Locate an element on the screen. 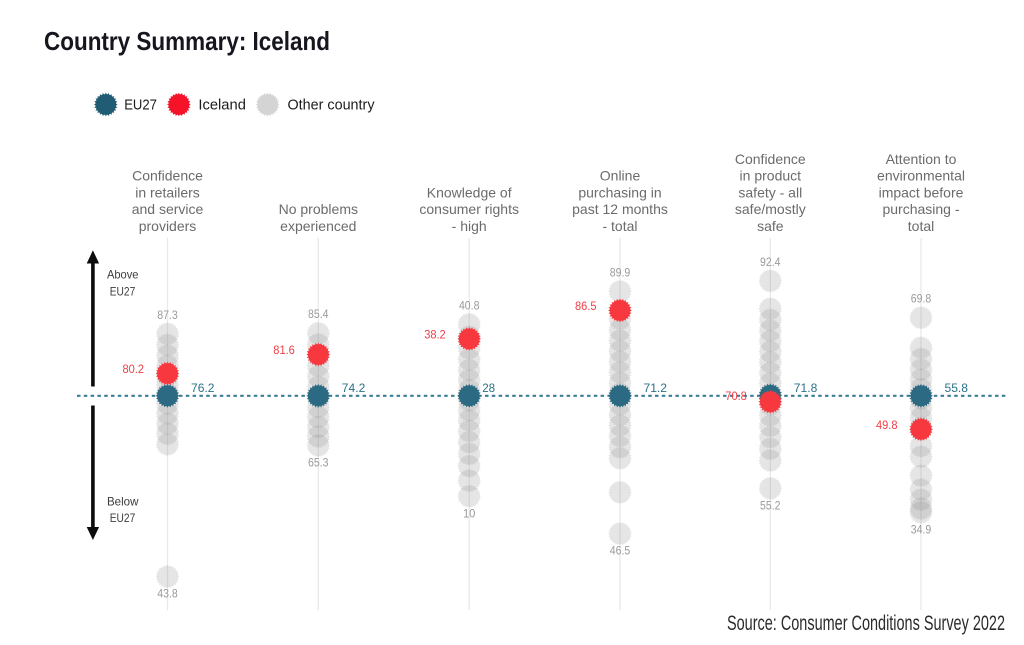  svg-text: 40.8 is located at coordinates (469, 305).